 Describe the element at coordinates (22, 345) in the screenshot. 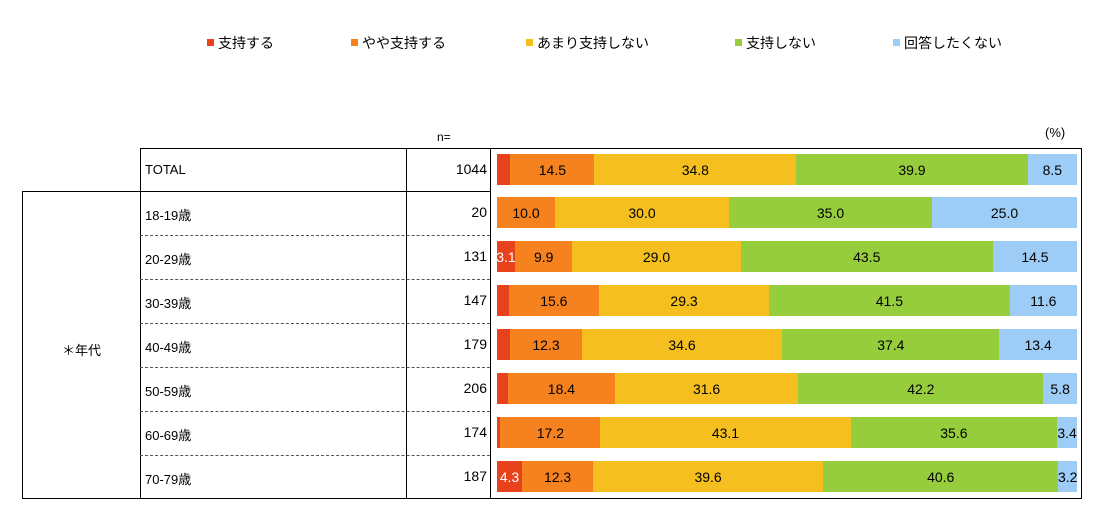

I see `table-border-left-group` at that location.